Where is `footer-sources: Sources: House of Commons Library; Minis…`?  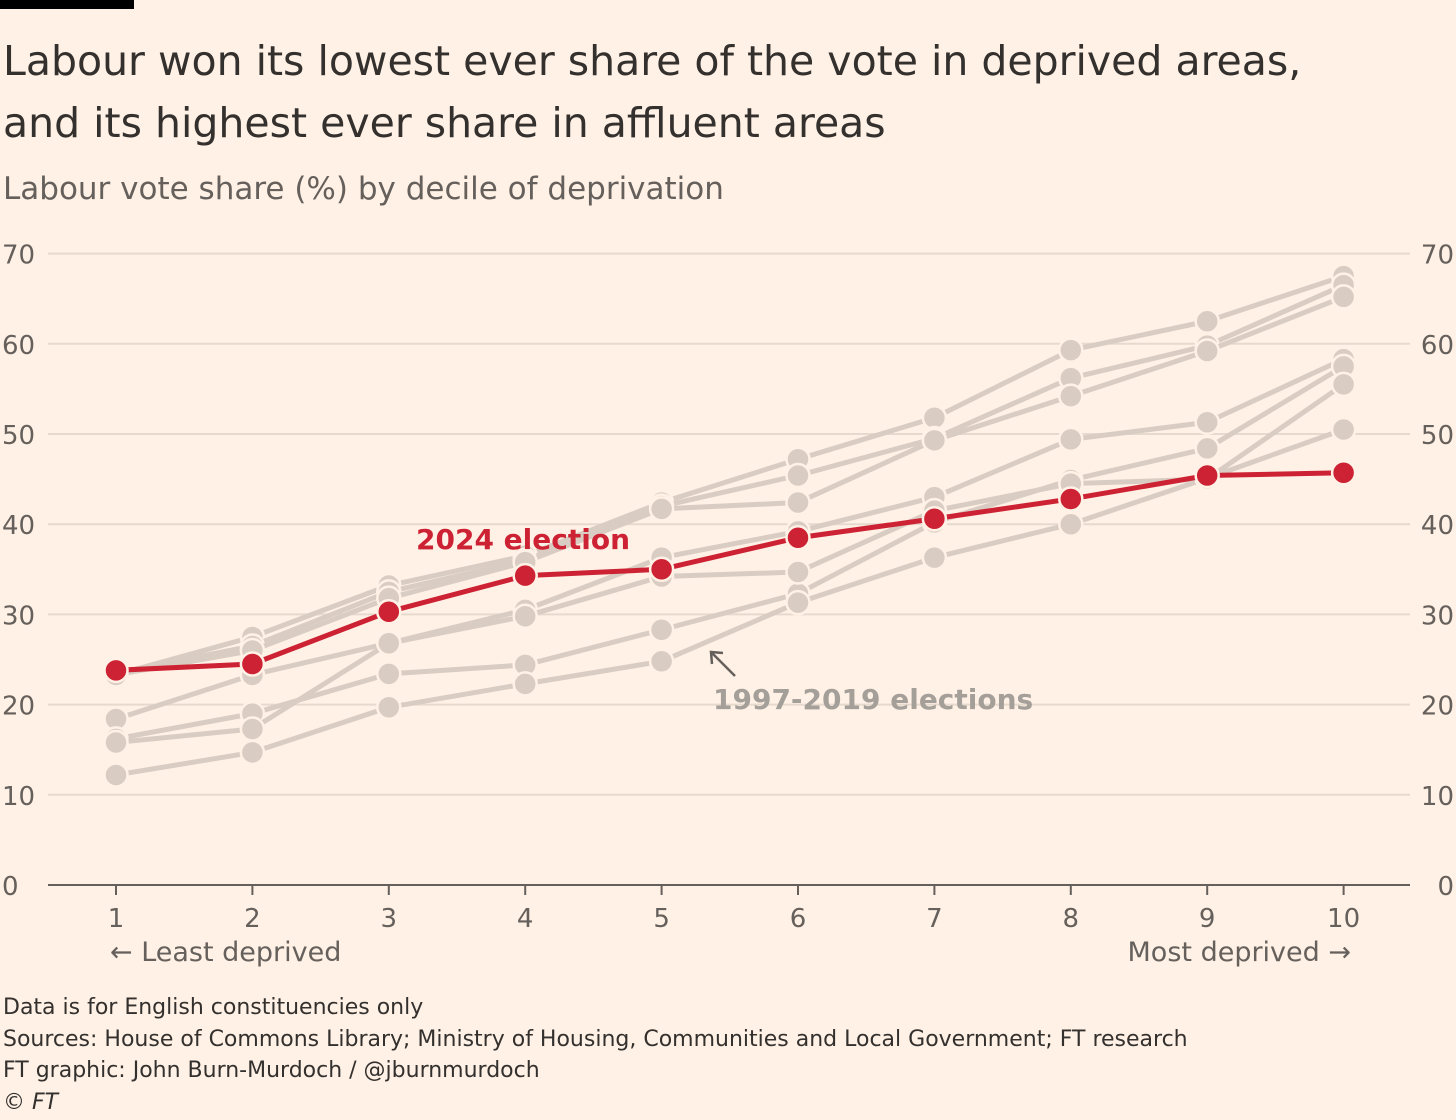 footer-sources: Sources: House of Commons Library; Minis… is located at coordinates (595, 1039).